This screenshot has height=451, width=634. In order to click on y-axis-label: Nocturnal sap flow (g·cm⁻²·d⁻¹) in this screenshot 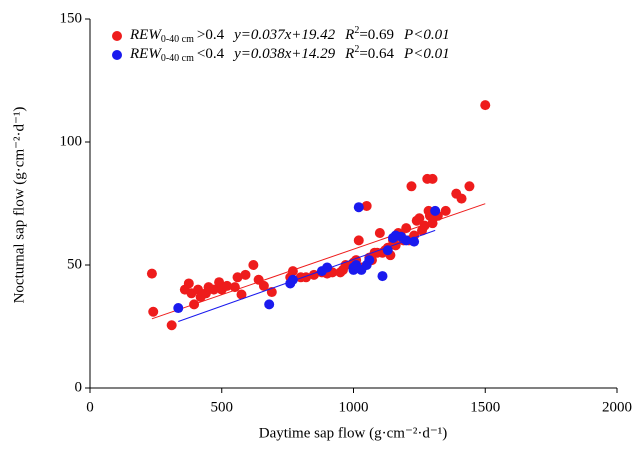, I will do `click(19, 205)`.